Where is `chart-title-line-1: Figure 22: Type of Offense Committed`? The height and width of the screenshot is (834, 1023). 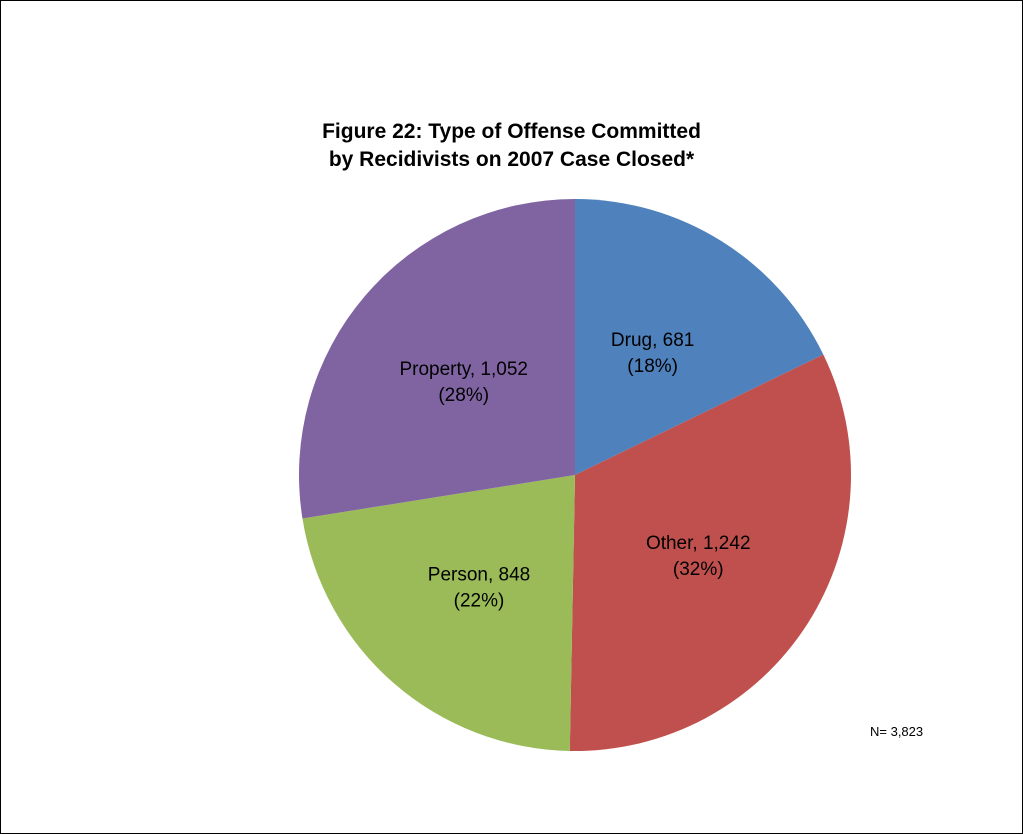 chart-title-line-1: Figure 22: Type of Offense Committed is located at coordinates (511, 131).